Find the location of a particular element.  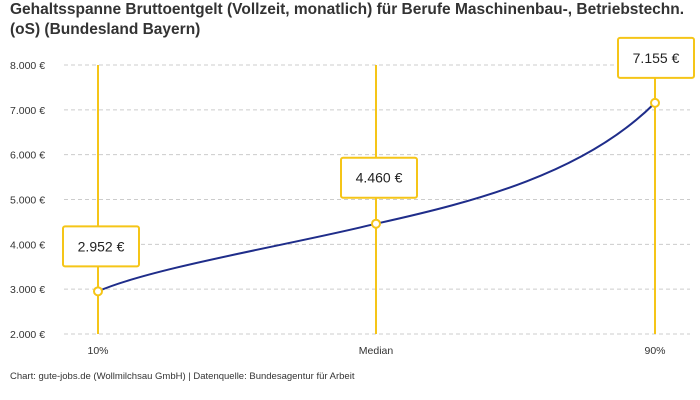

data-label: 2.952 € is located at coordinates (101, 246).